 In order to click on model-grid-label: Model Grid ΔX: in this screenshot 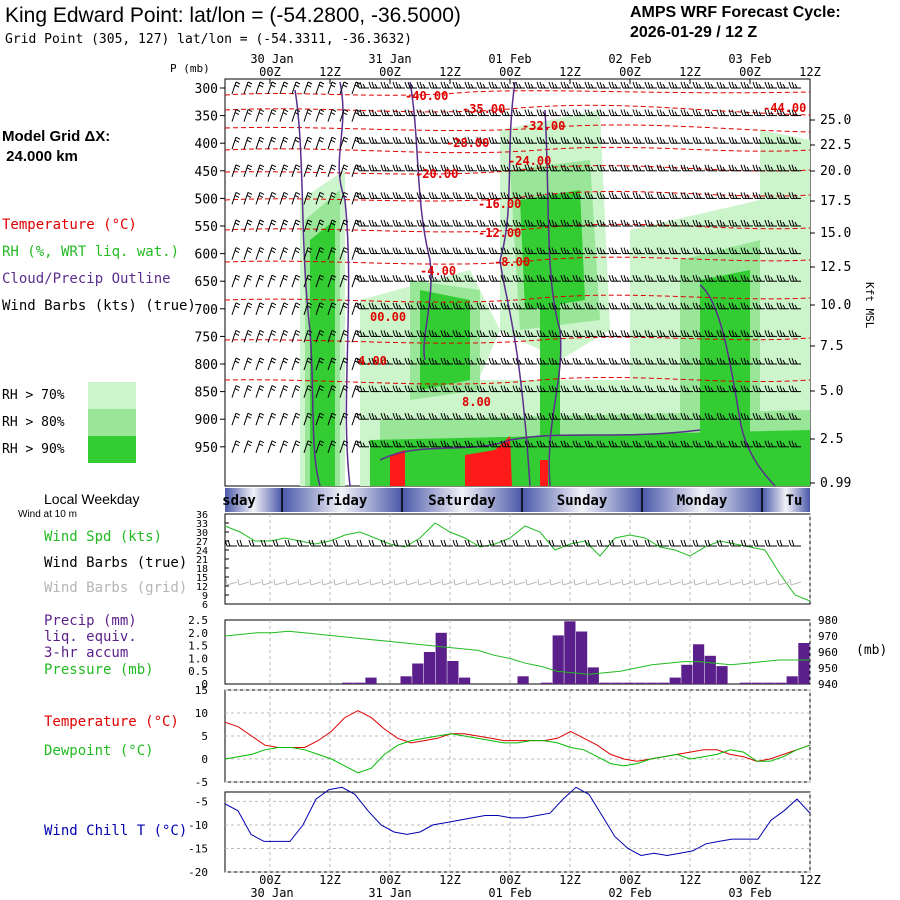, I will do `click(56, 136)`.